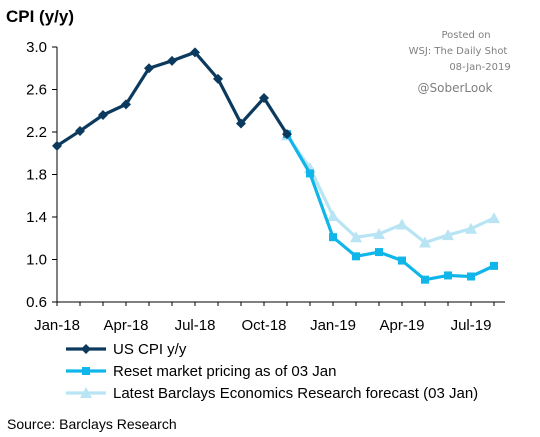 The width and height of the screenshot is (540, 437). Describe the element at coordinates (36, 90) in the screenshot. I see `y-tick-label: 2.6` at that location.